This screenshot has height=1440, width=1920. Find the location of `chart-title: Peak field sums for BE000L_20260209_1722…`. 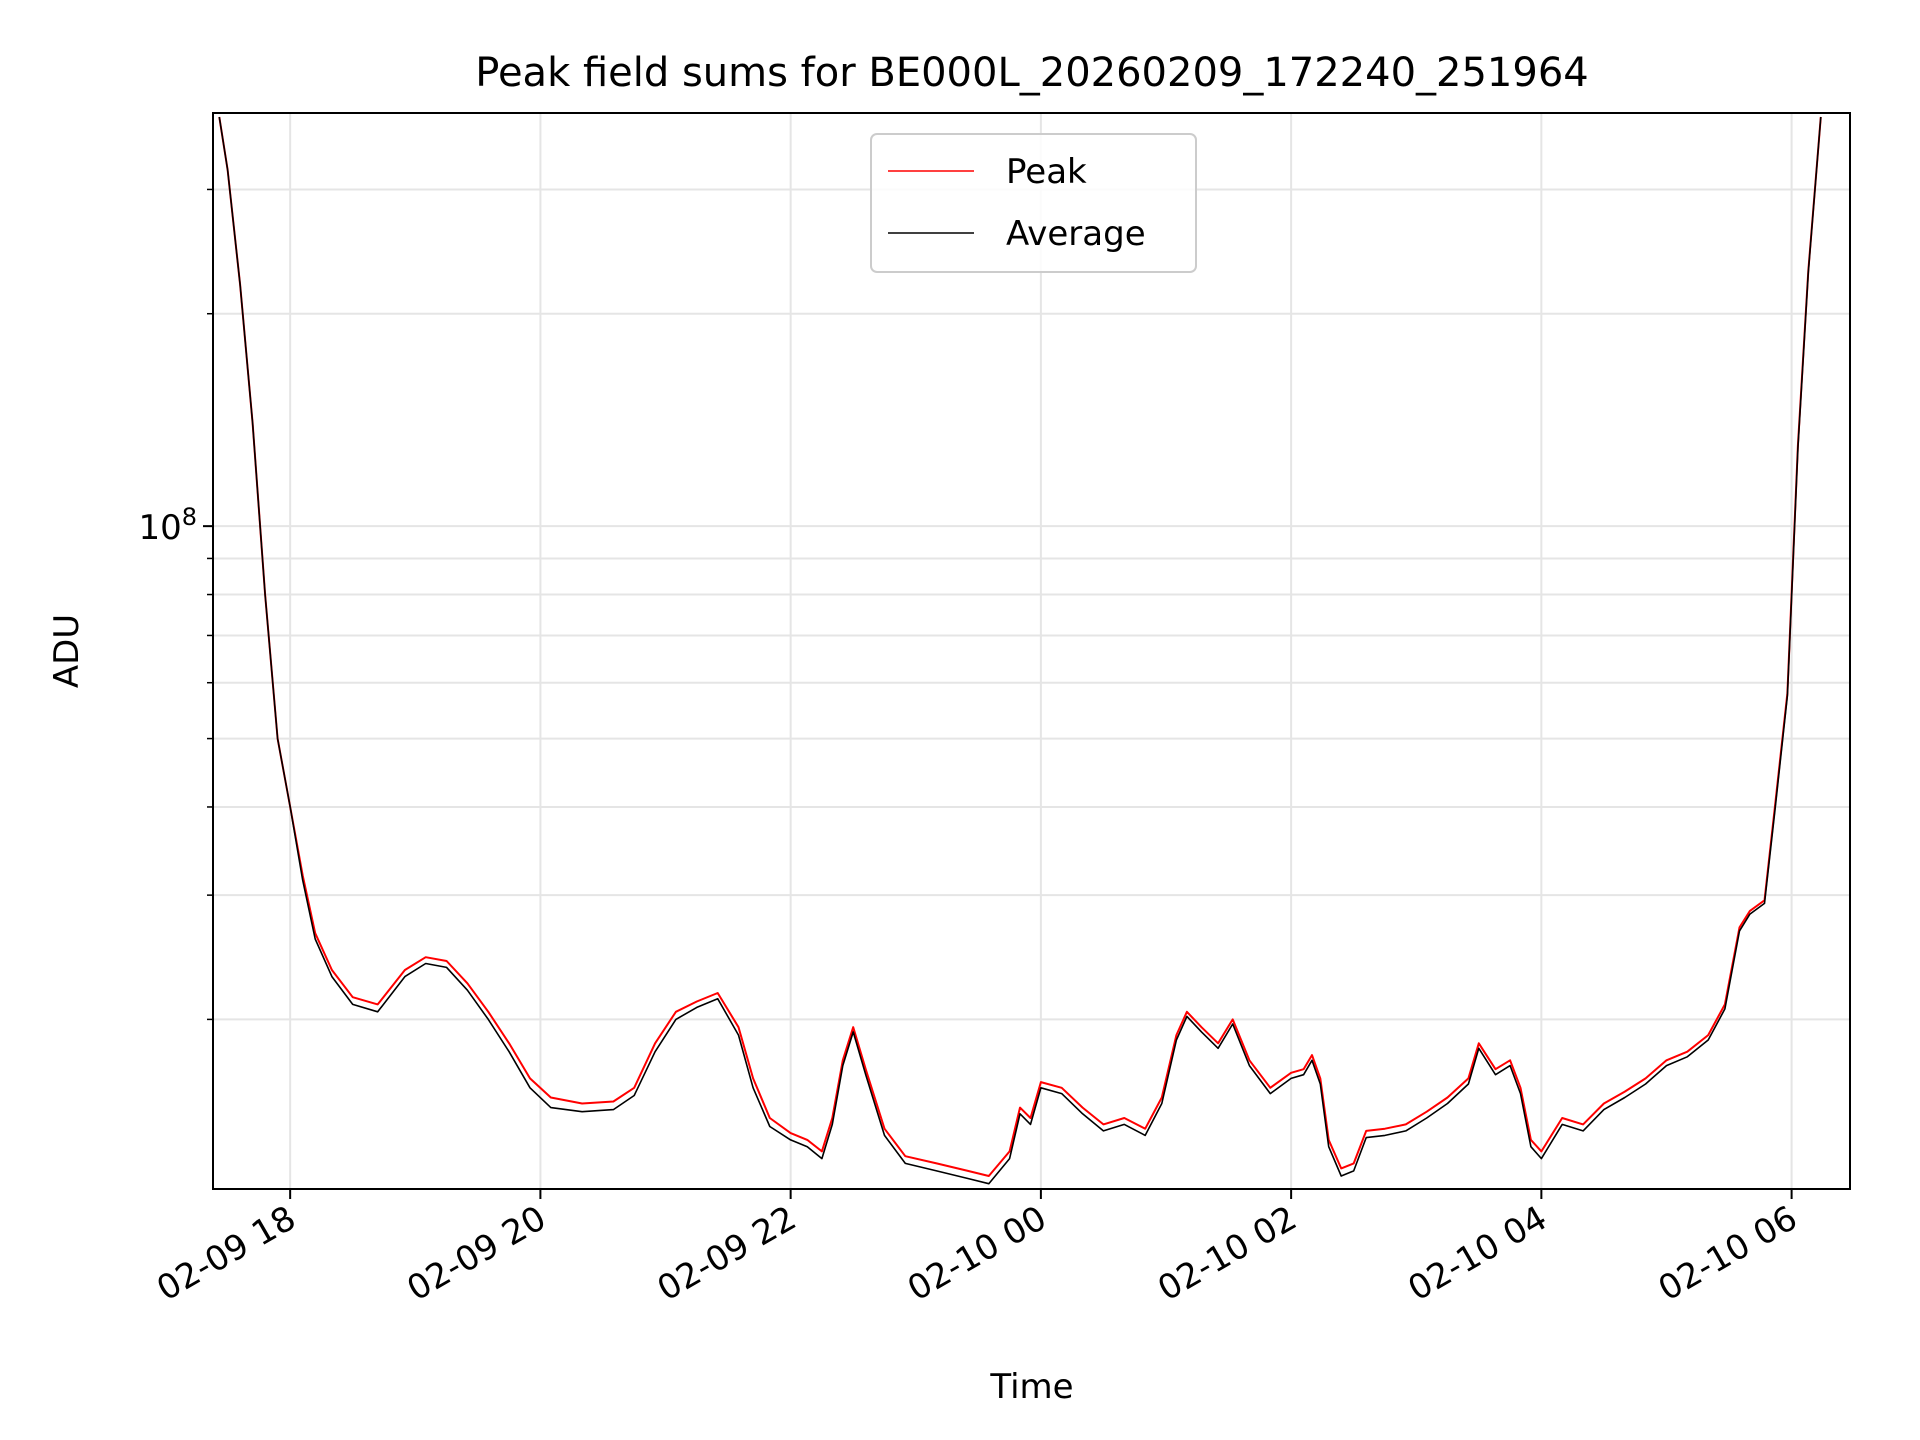

chart-title: Peak field sums for BE000L_20260209_1722… is located at coordinates (1031, 73).